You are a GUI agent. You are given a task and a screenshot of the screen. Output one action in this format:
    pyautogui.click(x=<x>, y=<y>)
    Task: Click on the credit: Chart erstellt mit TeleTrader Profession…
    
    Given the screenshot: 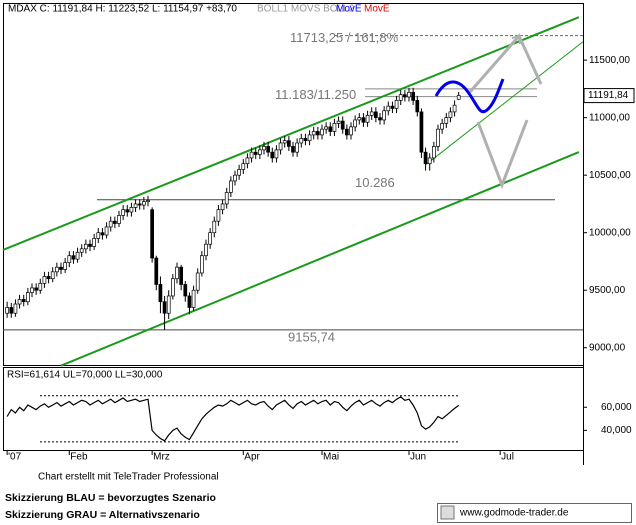 What is the action you would take?
    pyautogui.click(x=128, y=477)
    